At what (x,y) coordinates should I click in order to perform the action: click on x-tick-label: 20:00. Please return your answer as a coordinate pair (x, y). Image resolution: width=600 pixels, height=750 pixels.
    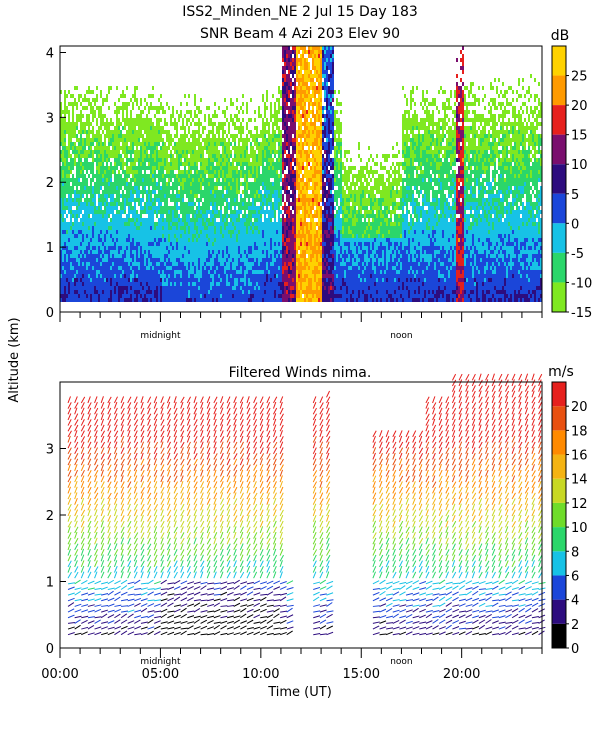
    Looking at the image, I should click on (461, 674).